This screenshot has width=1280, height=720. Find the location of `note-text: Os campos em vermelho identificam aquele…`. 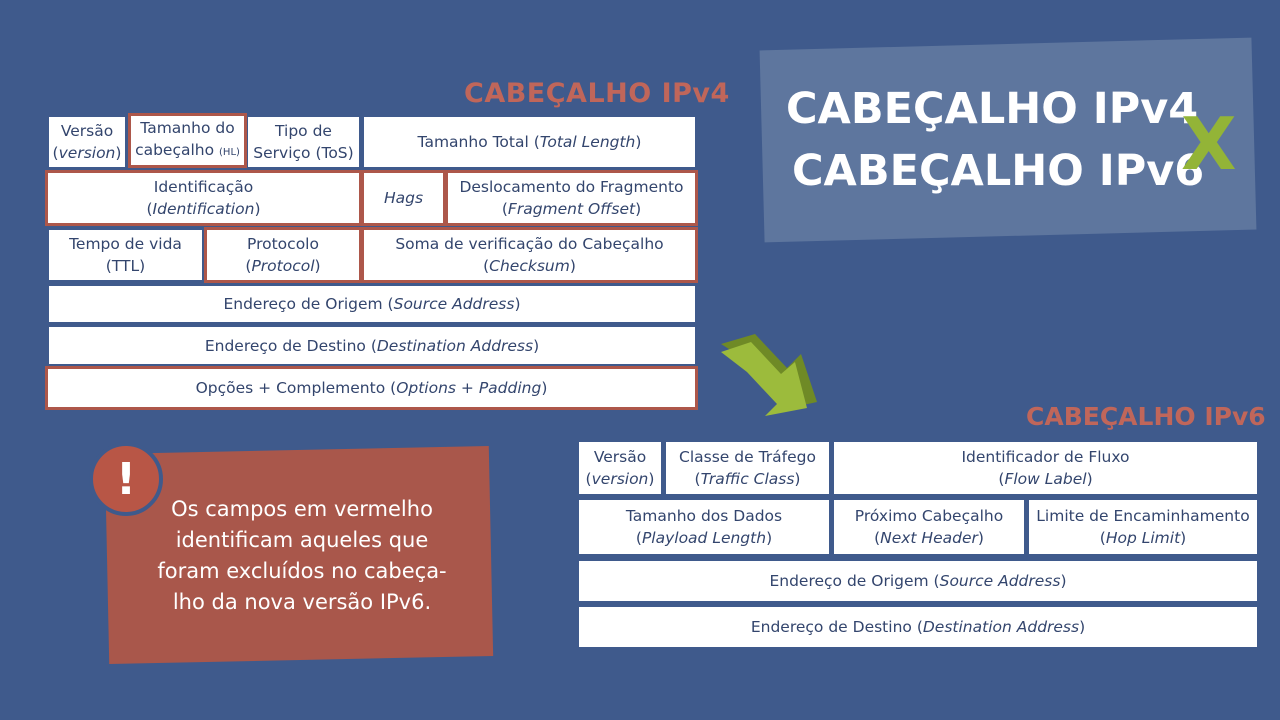

note-text: Os campos em vermelho identificam aquele… is located at coordinates (302, 556).